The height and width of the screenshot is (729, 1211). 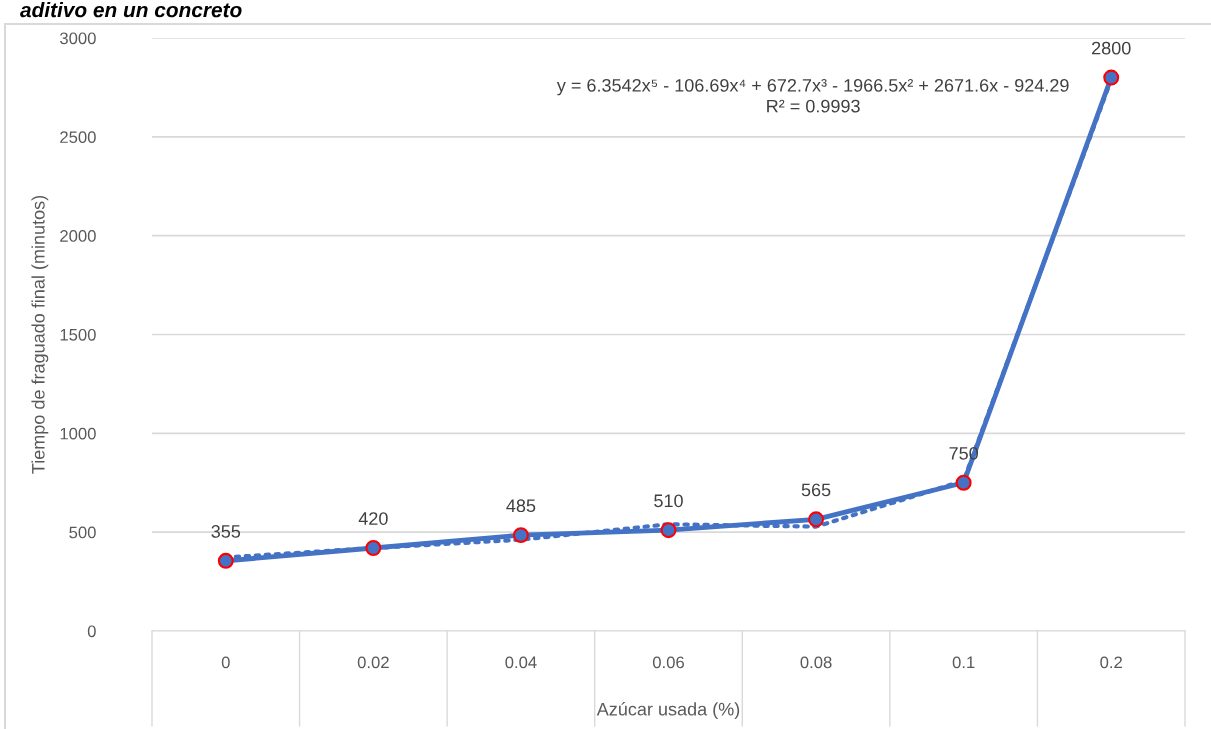 I want to click on x-tick-label: 0, so click(x=225, y=662).